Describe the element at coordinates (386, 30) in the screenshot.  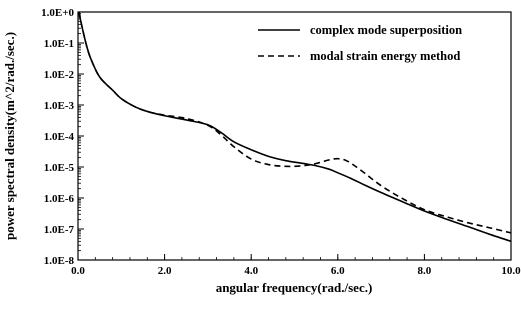
I see `legend-label: complex mode superposition` at that location.